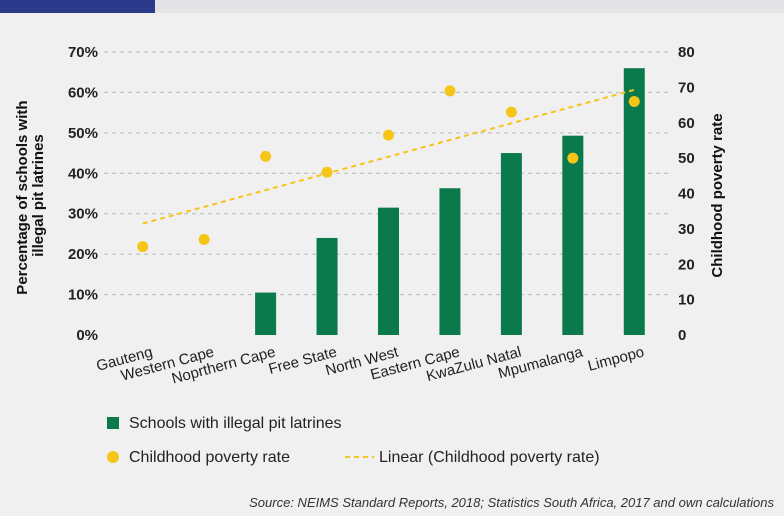 The height and width of the screenshot is (516, 784). I want to click on right-tick-label: 40, so click(686, 194).